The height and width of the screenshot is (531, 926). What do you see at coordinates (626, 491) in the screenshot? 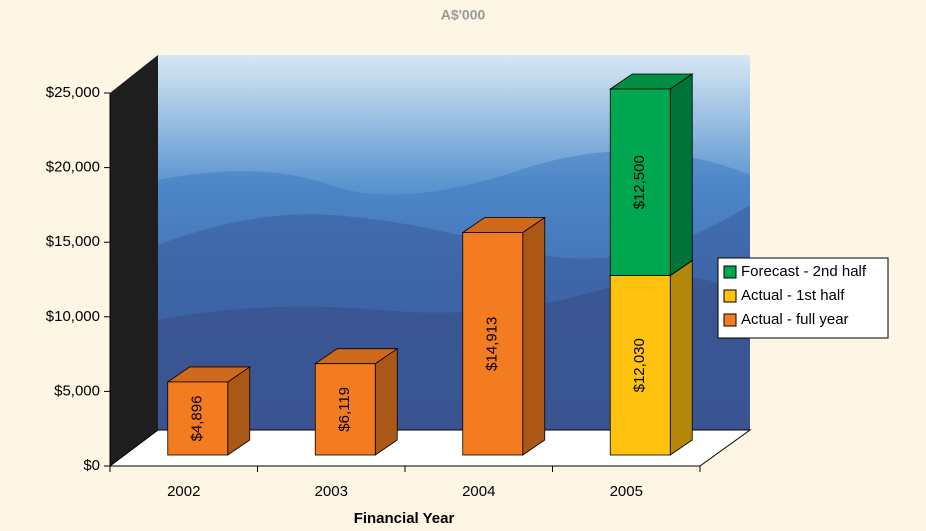
I see `x-tick-label: 2005` at bounding box center [626, 491].